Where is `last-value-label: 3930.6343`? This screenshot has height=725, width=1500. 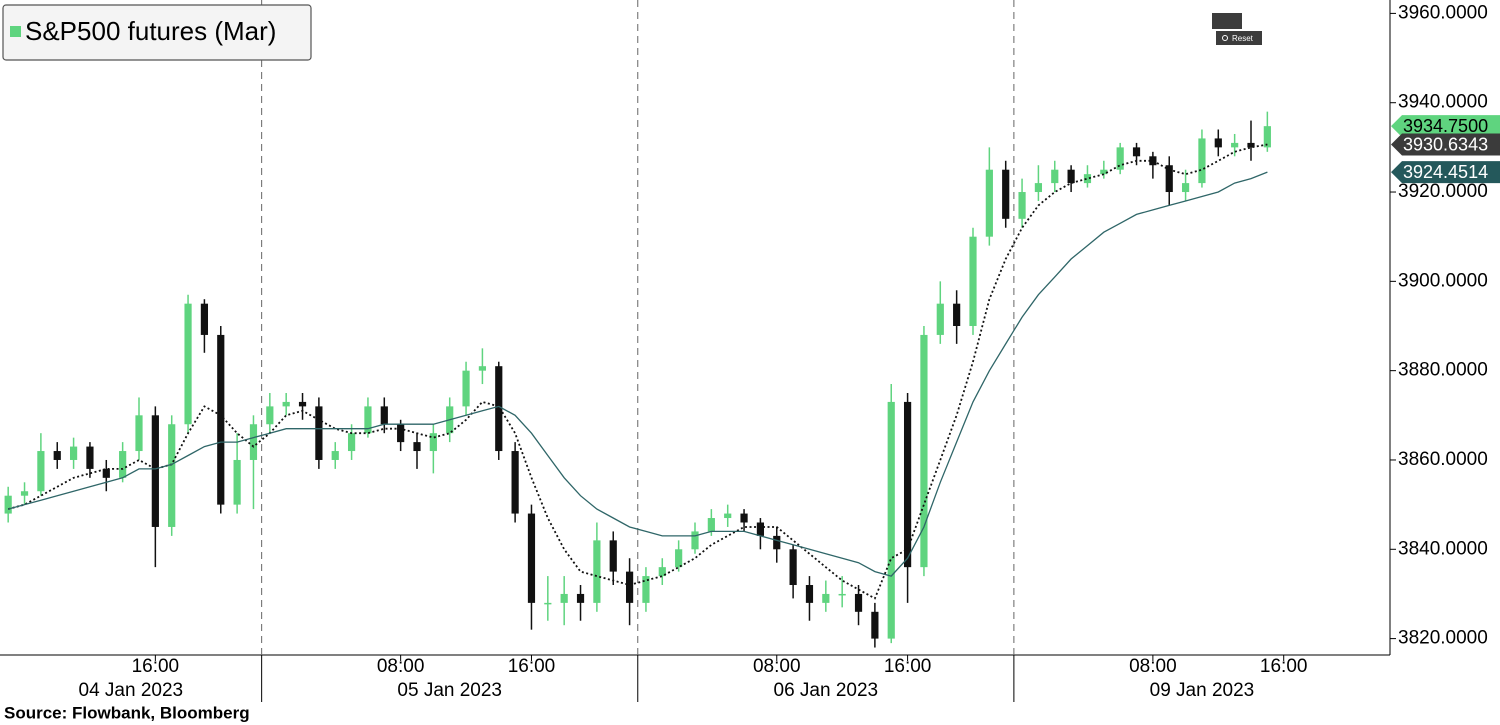 last-value-label: 3930.6343 is located at coordinates (1445, 144).